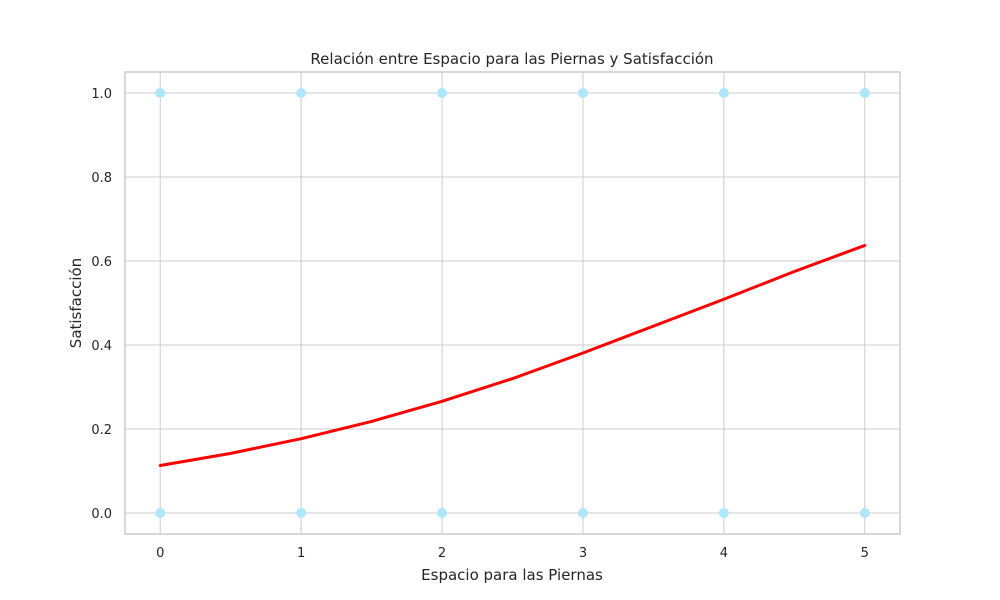 The height and width of the screenshot is (600, 1000). Describe the element at coordinates (101, 304) in the screenshot. I see `y-tick-labels: 0.0 0.2 0.4 0.6 0.8 1.0` at that location.